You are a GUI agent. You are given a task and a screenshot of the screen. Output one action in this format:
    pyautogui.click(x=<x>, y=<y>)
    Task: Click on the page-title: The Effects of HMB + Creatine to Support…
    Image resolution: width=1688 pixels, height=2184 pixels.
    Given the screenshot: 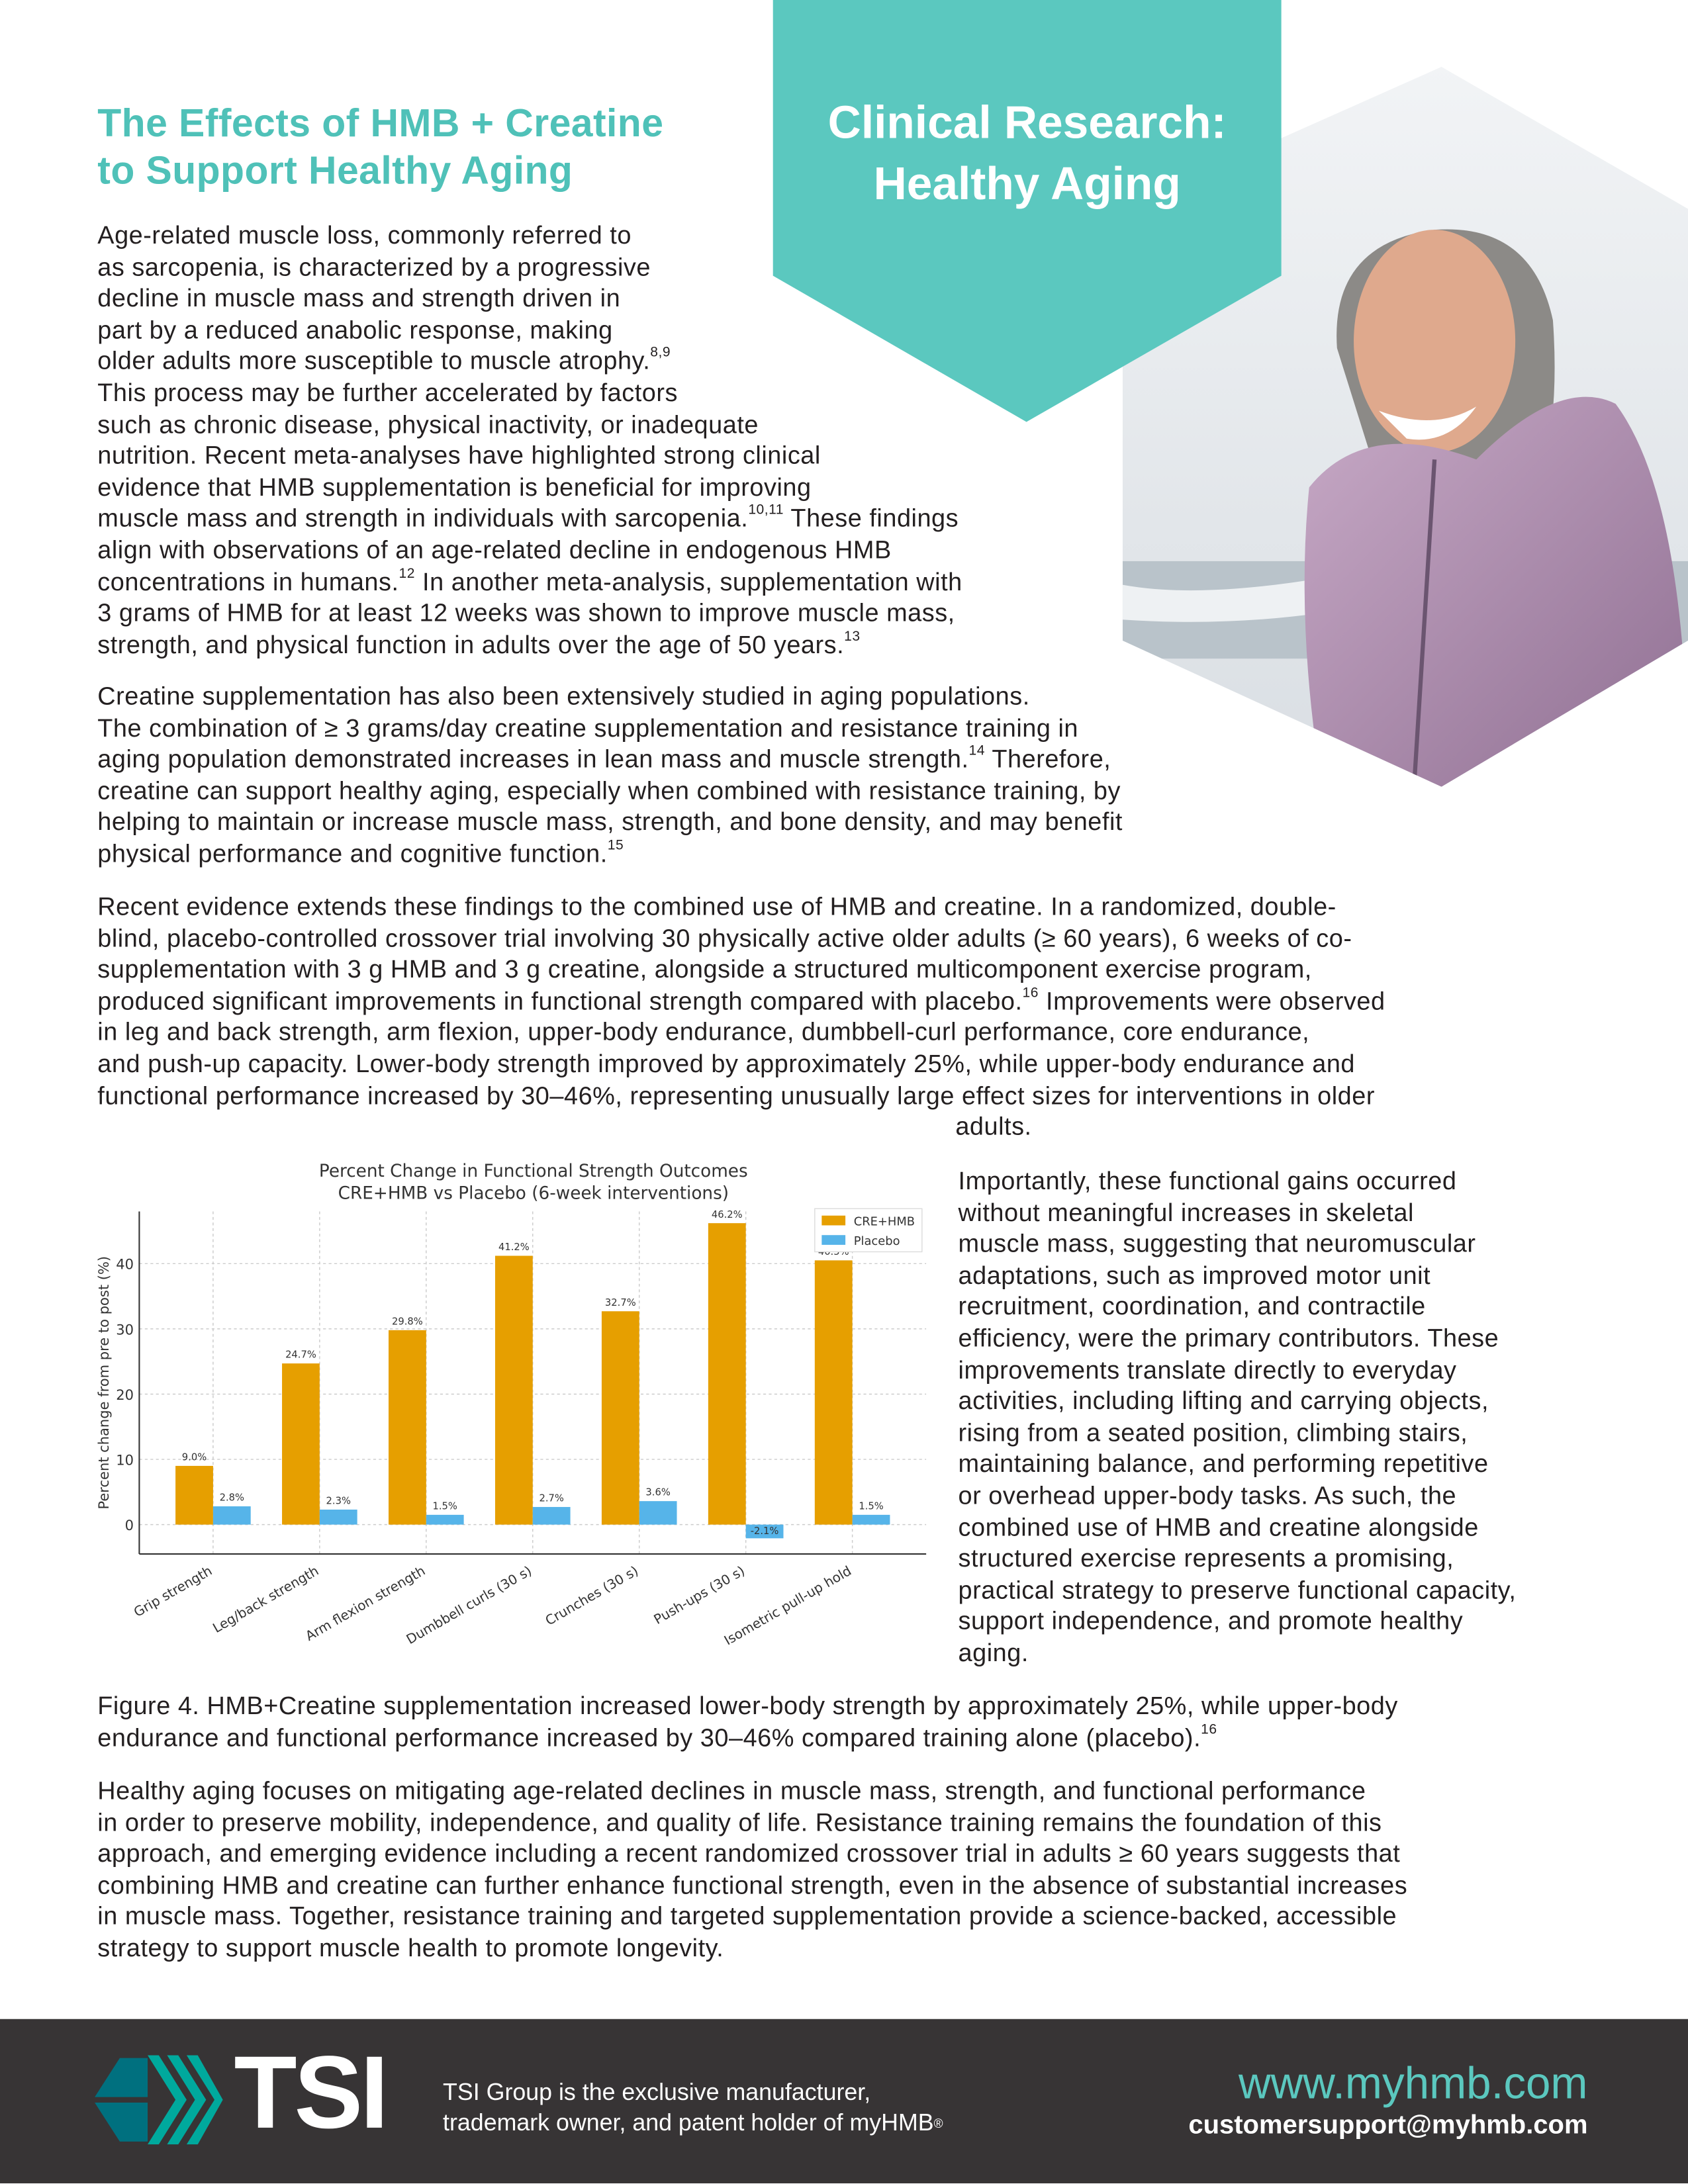 What is the action you would take?
    pyautogui.click(x=380, y=147)
    